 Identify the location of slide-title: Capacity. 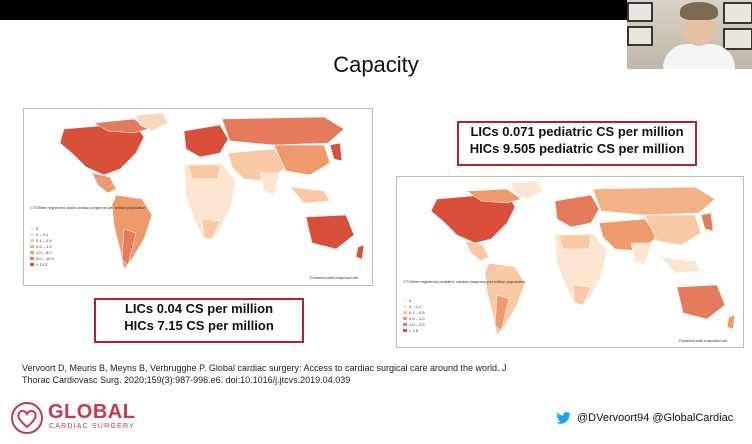
(376, 64).